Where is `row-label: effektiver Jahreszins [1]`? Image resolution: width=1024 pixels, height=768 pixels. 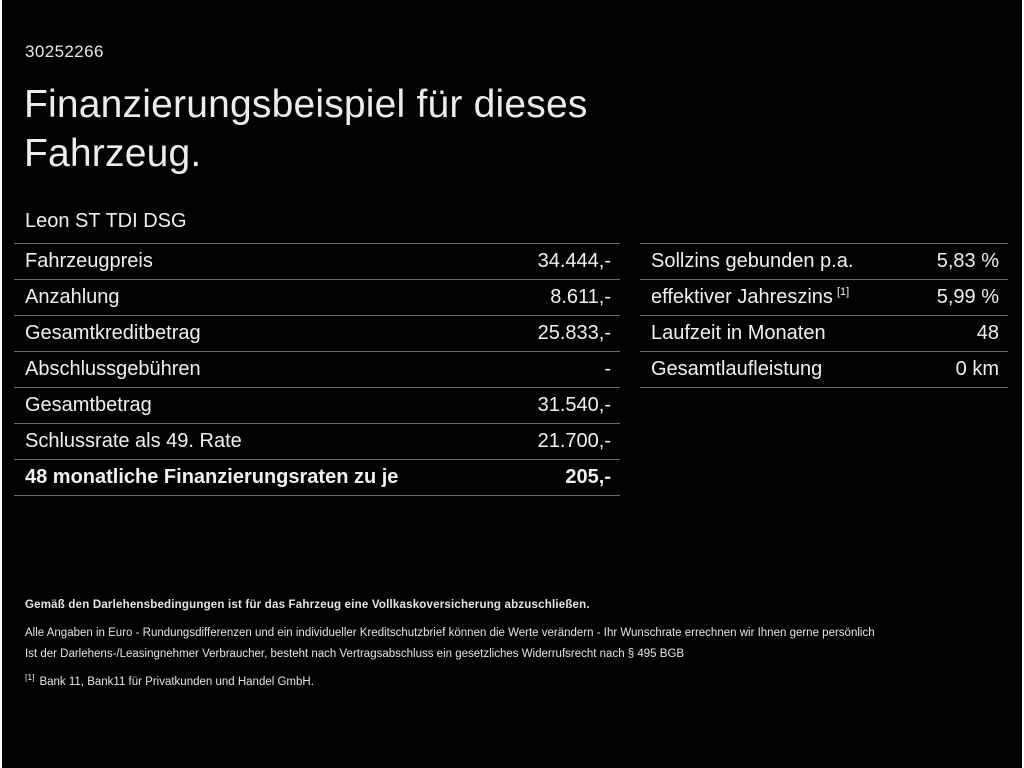
row-label: effektiver Jahreszins [1] is located at coordinates (750, 297).